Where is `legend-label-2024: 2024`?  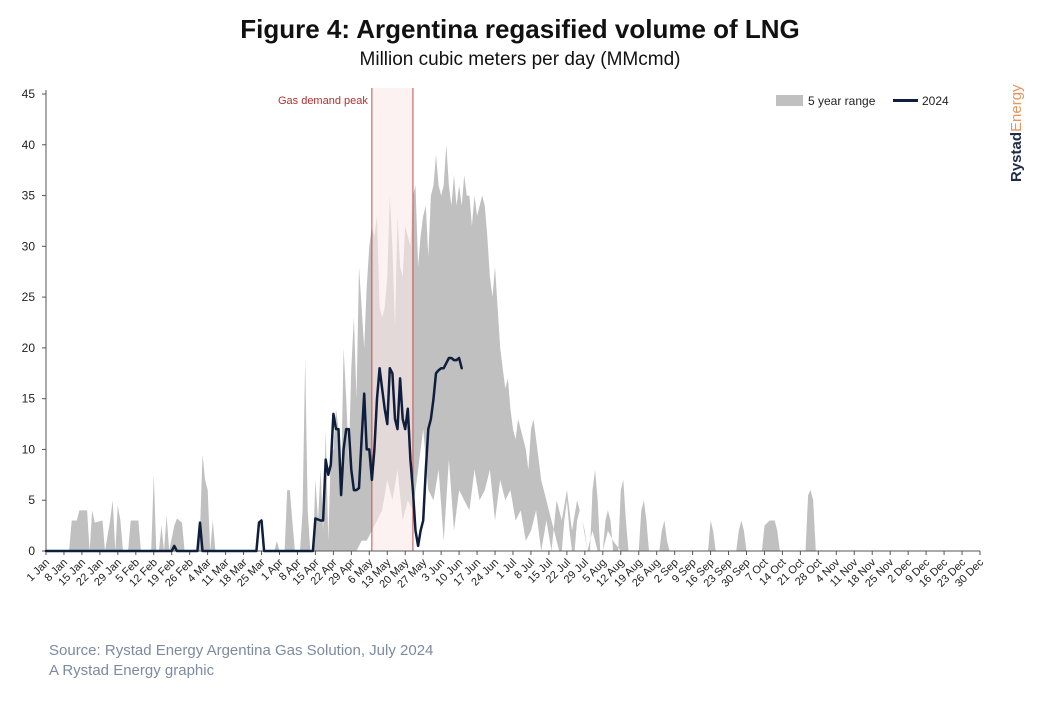
legend-label-2024: 2024 is located at coordinates (935, 101).